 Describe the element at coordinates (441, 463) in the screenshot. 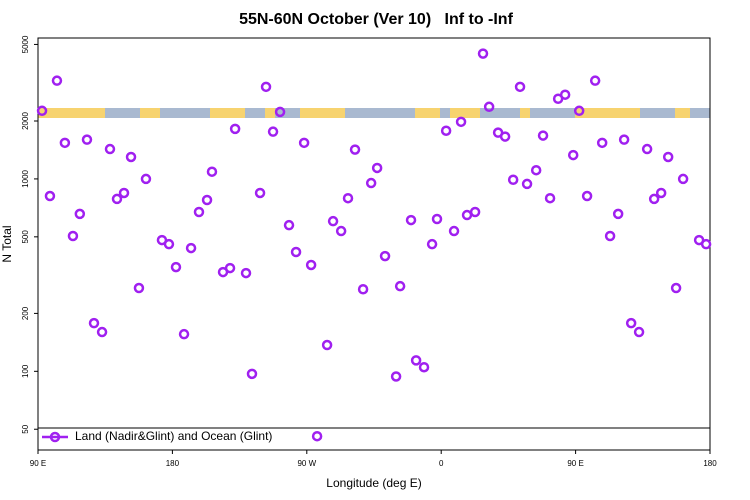

I see `x-tick-label: 0` at that location.